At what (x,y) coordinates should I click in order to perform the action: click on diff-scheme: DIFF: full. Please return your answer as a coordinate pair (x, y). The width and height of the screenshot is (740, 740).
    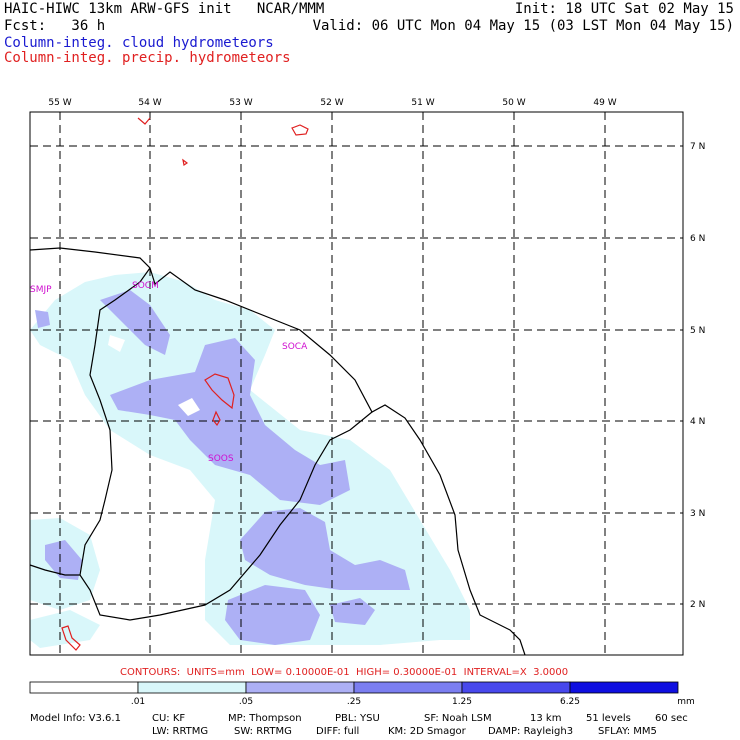
    Looking at the image, I should click on (338, 731).